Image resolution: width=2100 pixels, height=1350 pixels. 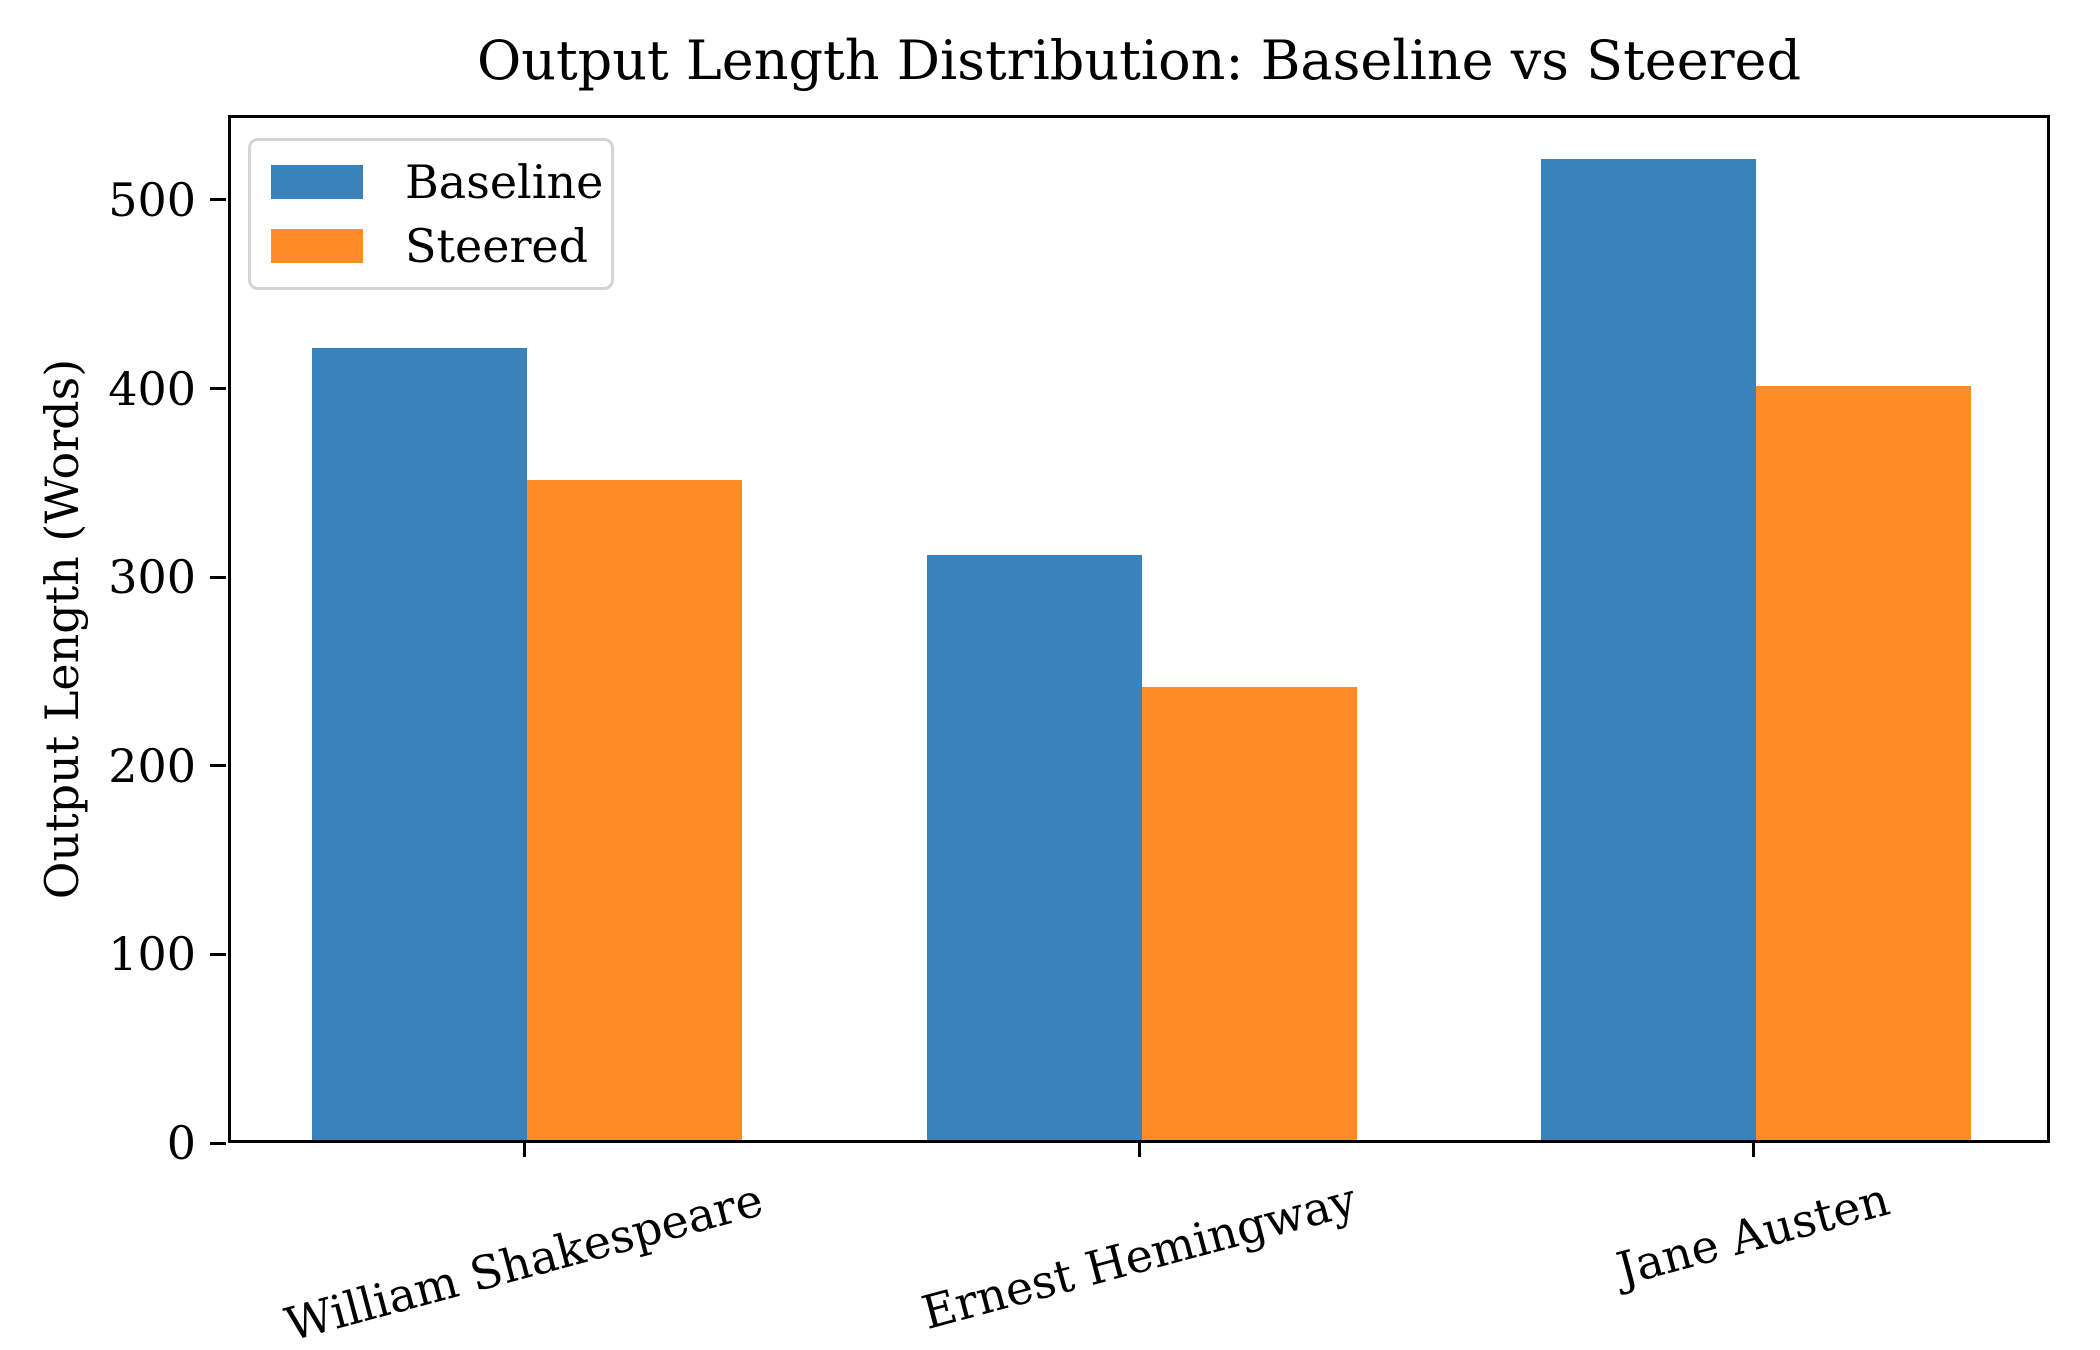 I want to click on bar-steered-ernest-hemingway, so click(x=1249, y=913).